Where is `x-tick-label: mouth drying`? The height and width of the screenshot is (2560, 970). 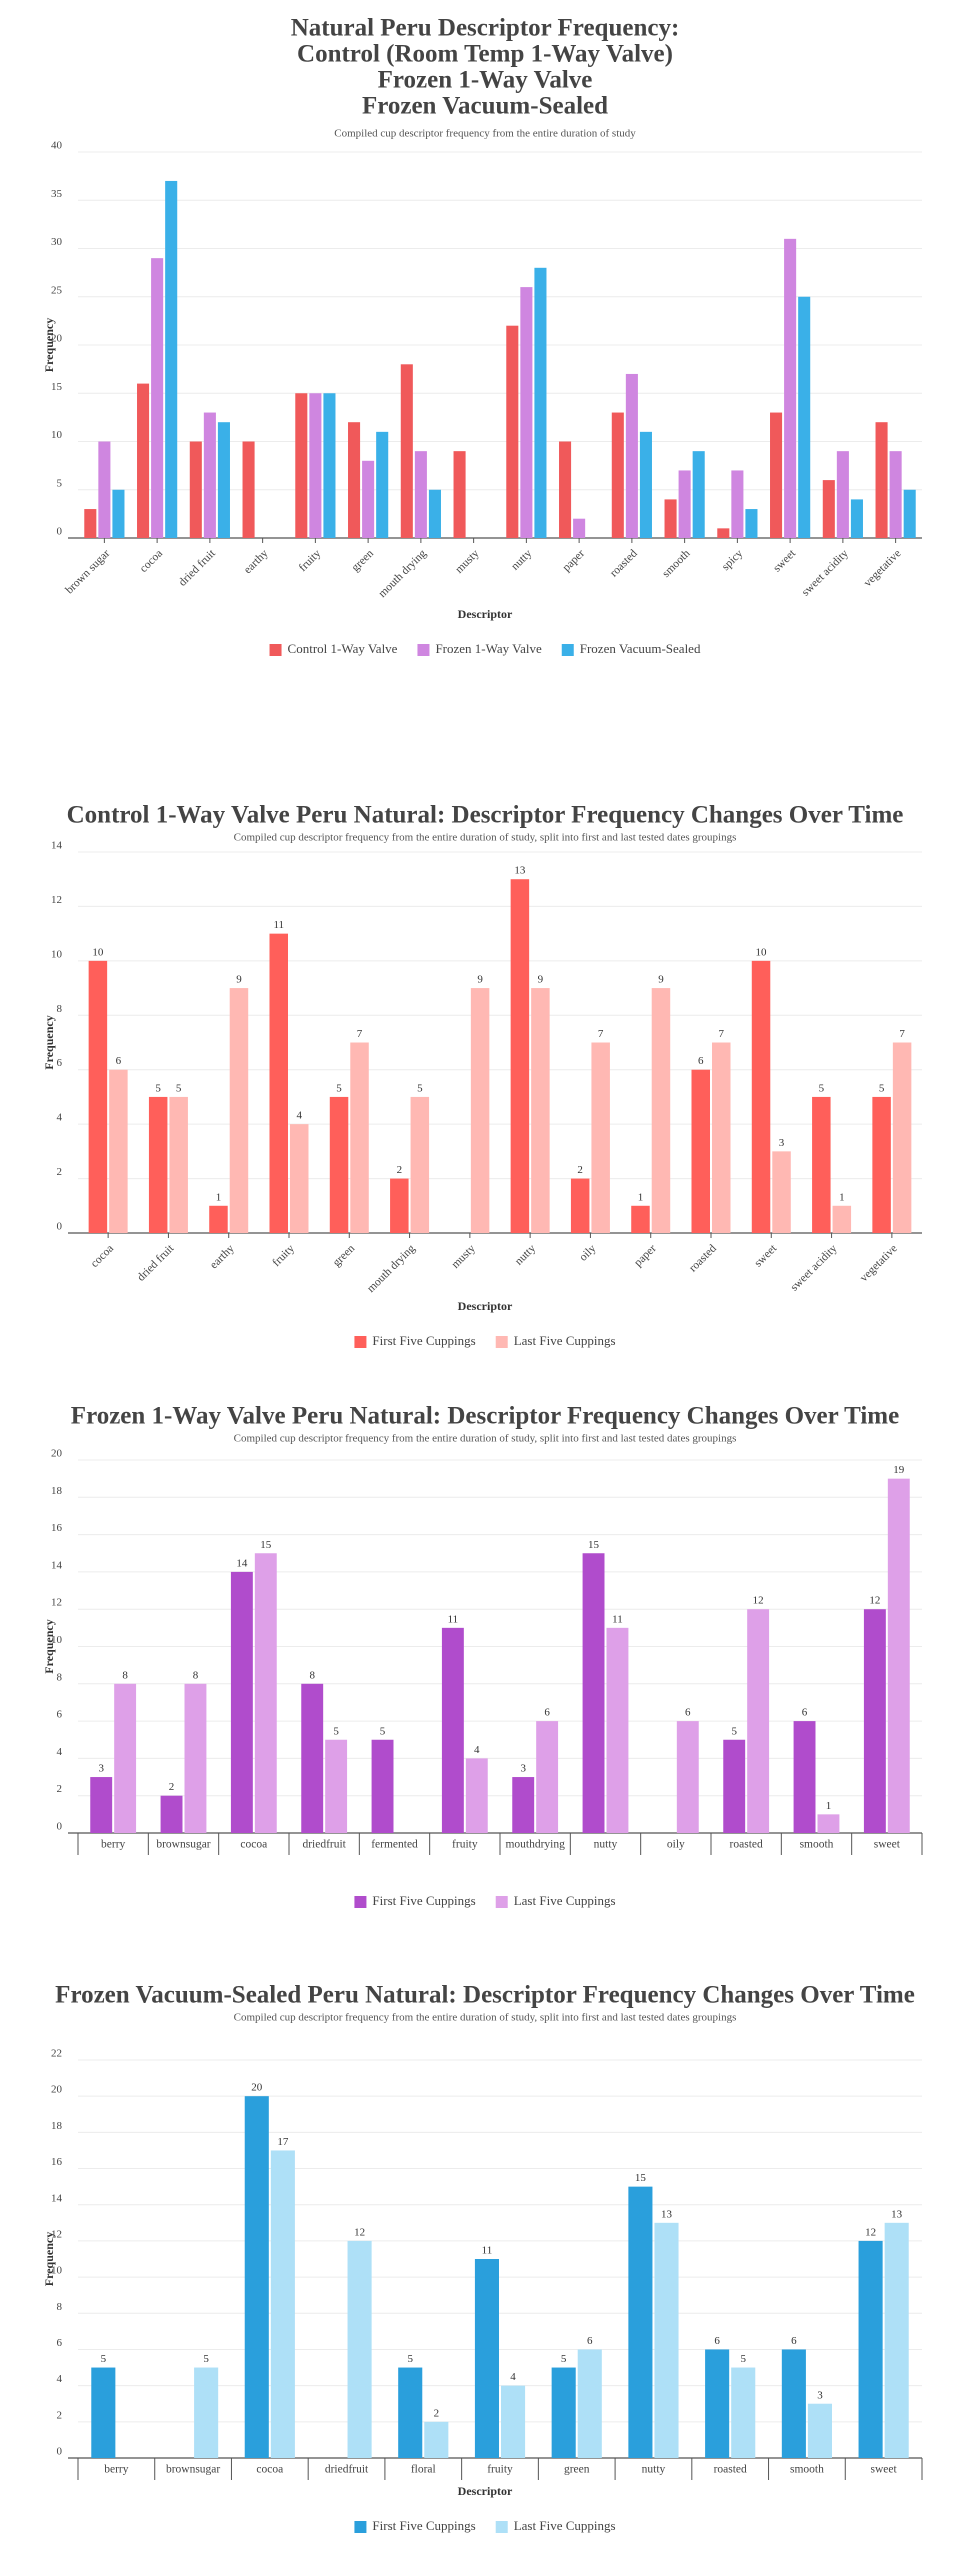 x-tick-label: mouth drying is located at coordinates (402, 573).